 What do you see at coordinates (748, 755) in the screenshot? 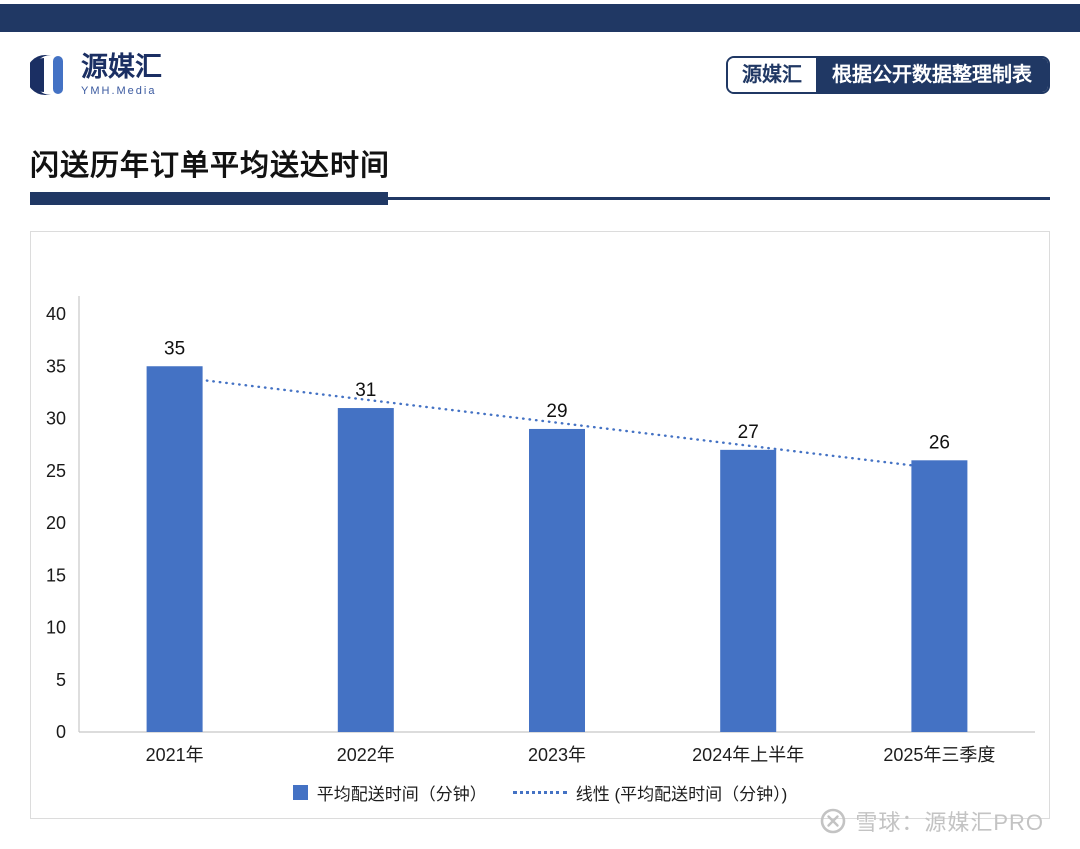
I see `svg-text: 2024年上半年` at bounding box center [748, 755].